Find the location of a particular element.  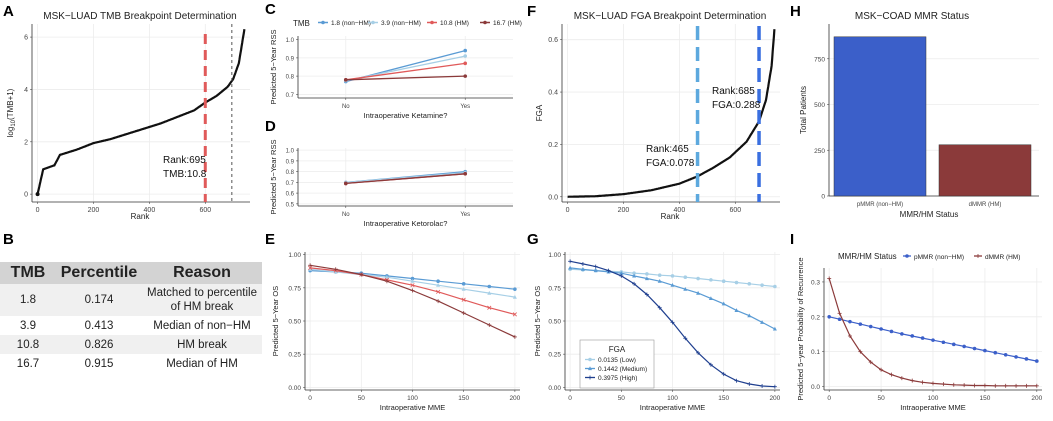

x-axis-label: MMR/HM Status is located at coordinates (929, 214).